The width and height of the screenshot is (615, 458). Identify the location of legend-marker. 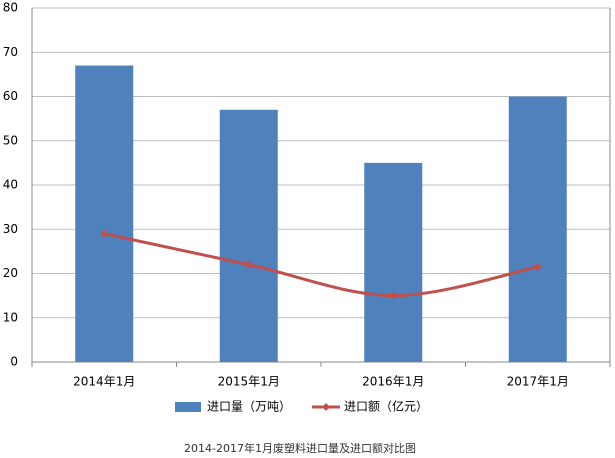
(326, 407).